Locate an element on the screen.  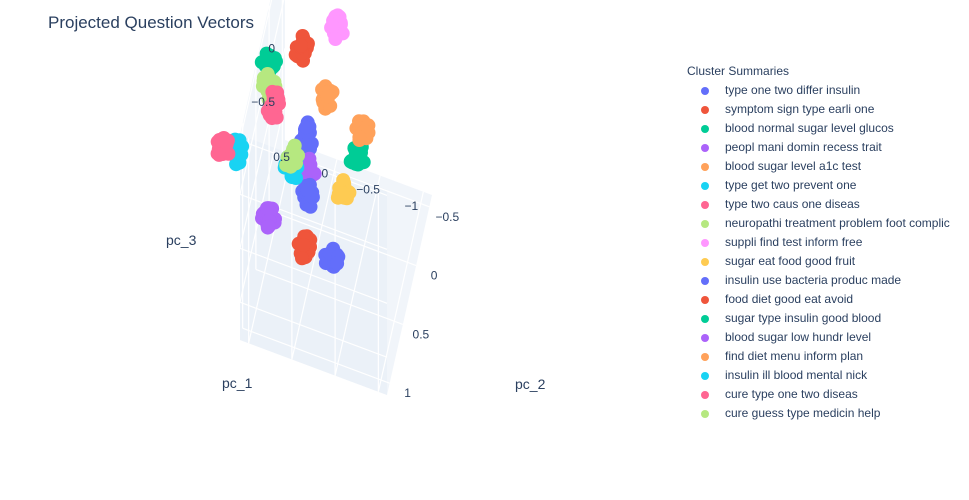
x-axis-title: pc_1 is located at coordinates (237, 383).